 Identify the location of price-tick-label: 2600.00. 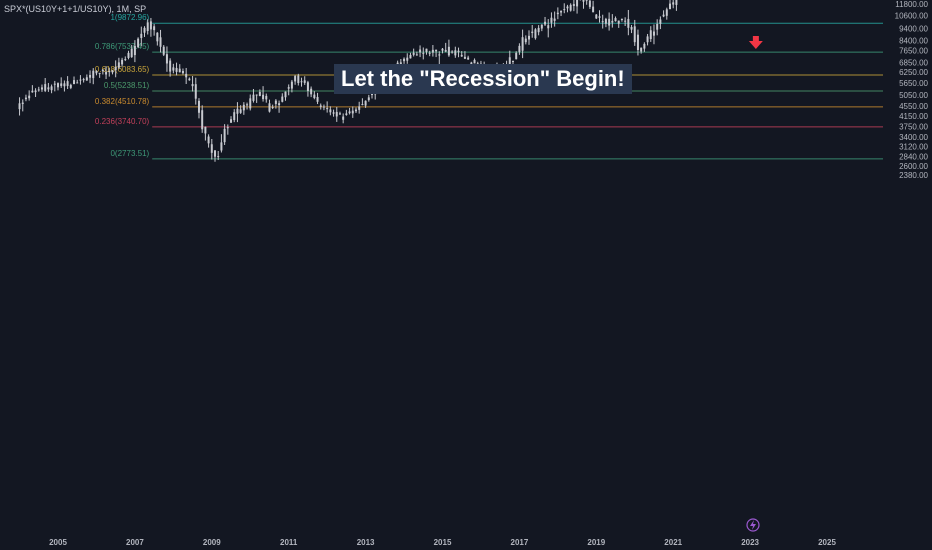
(913, 166).